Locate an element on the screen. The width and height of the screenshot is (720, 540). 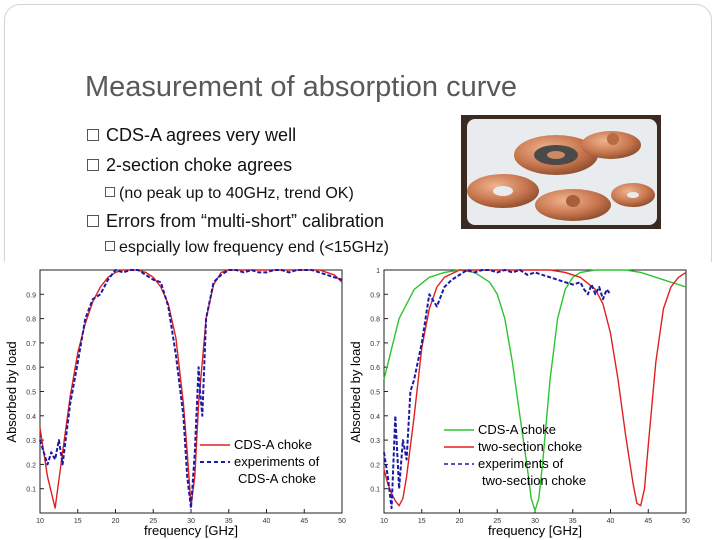
bullet-item: 2-section choke agrees is located at coordinates (189, 165).